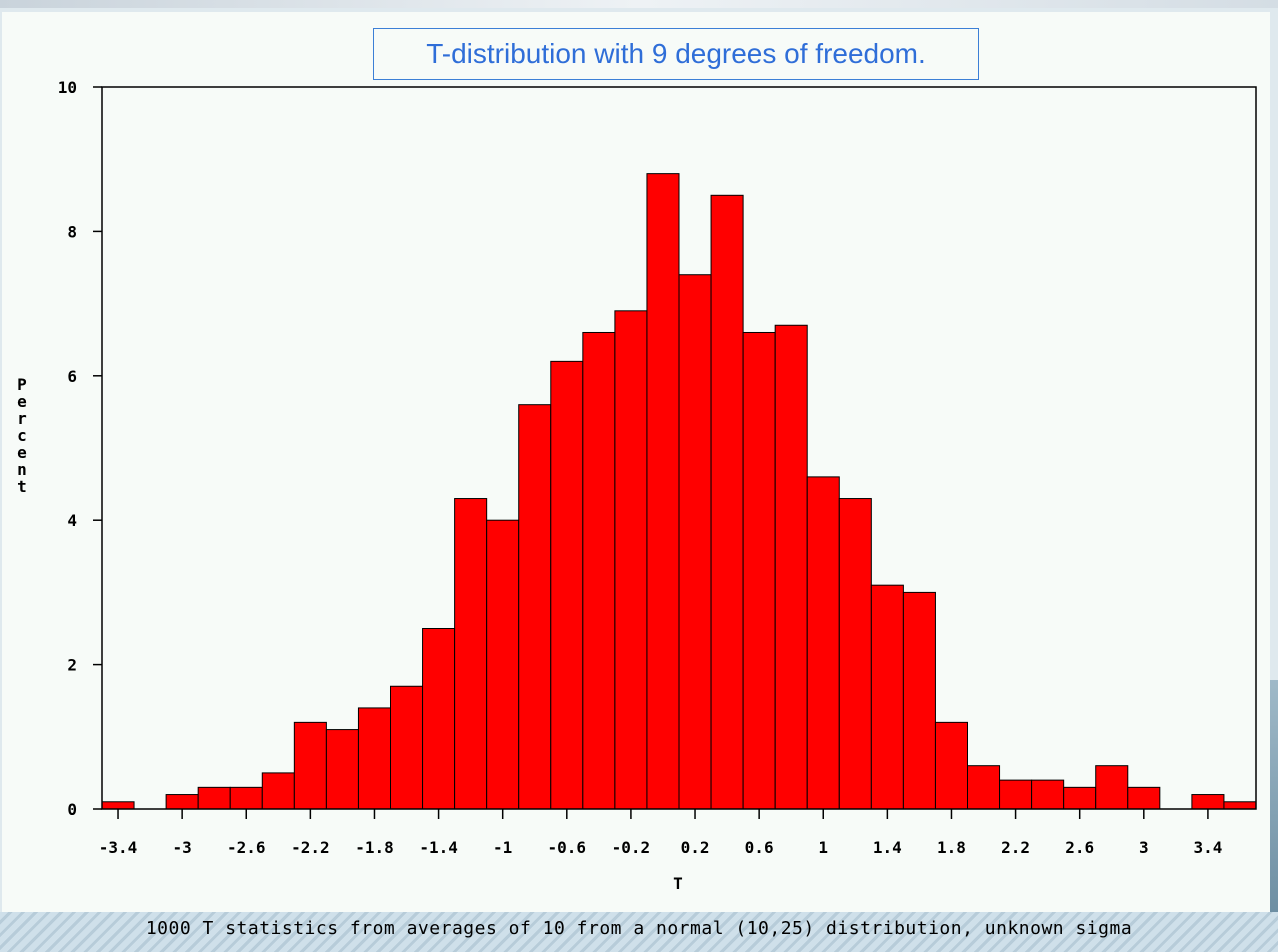 The width and height of the screenshot is (1278, 952). What do you see at coordinates (310, 847) in the screenshot?
I see `x-tick-label: -2.2` at bounding box center [310, 847].